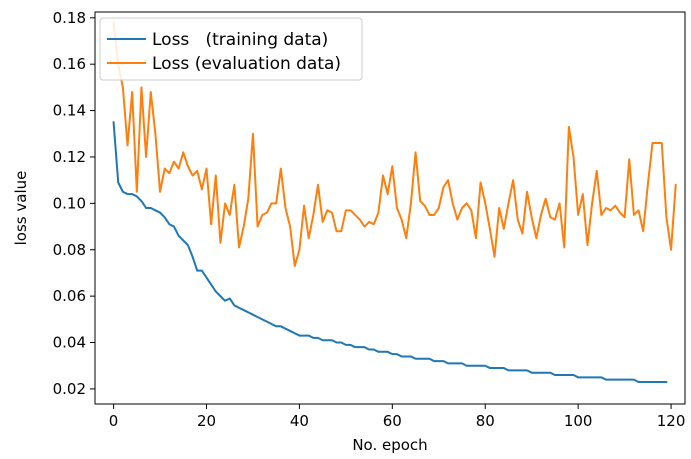 This screenshot has height=459, width=691. Describe the element at coordinates (69, 296) in the screenshot. I see `y-tick-label: 0.06` at that location.